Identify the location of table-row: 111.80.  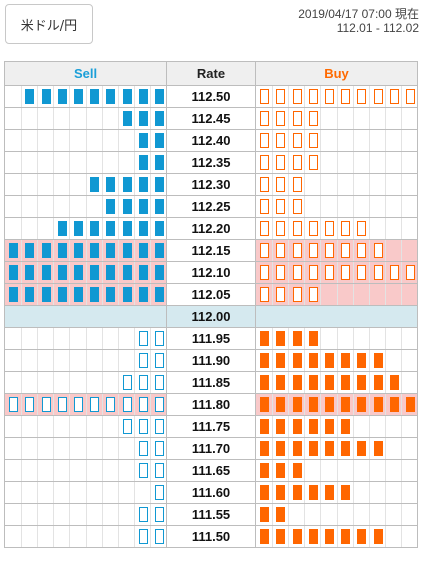
(211, 404).